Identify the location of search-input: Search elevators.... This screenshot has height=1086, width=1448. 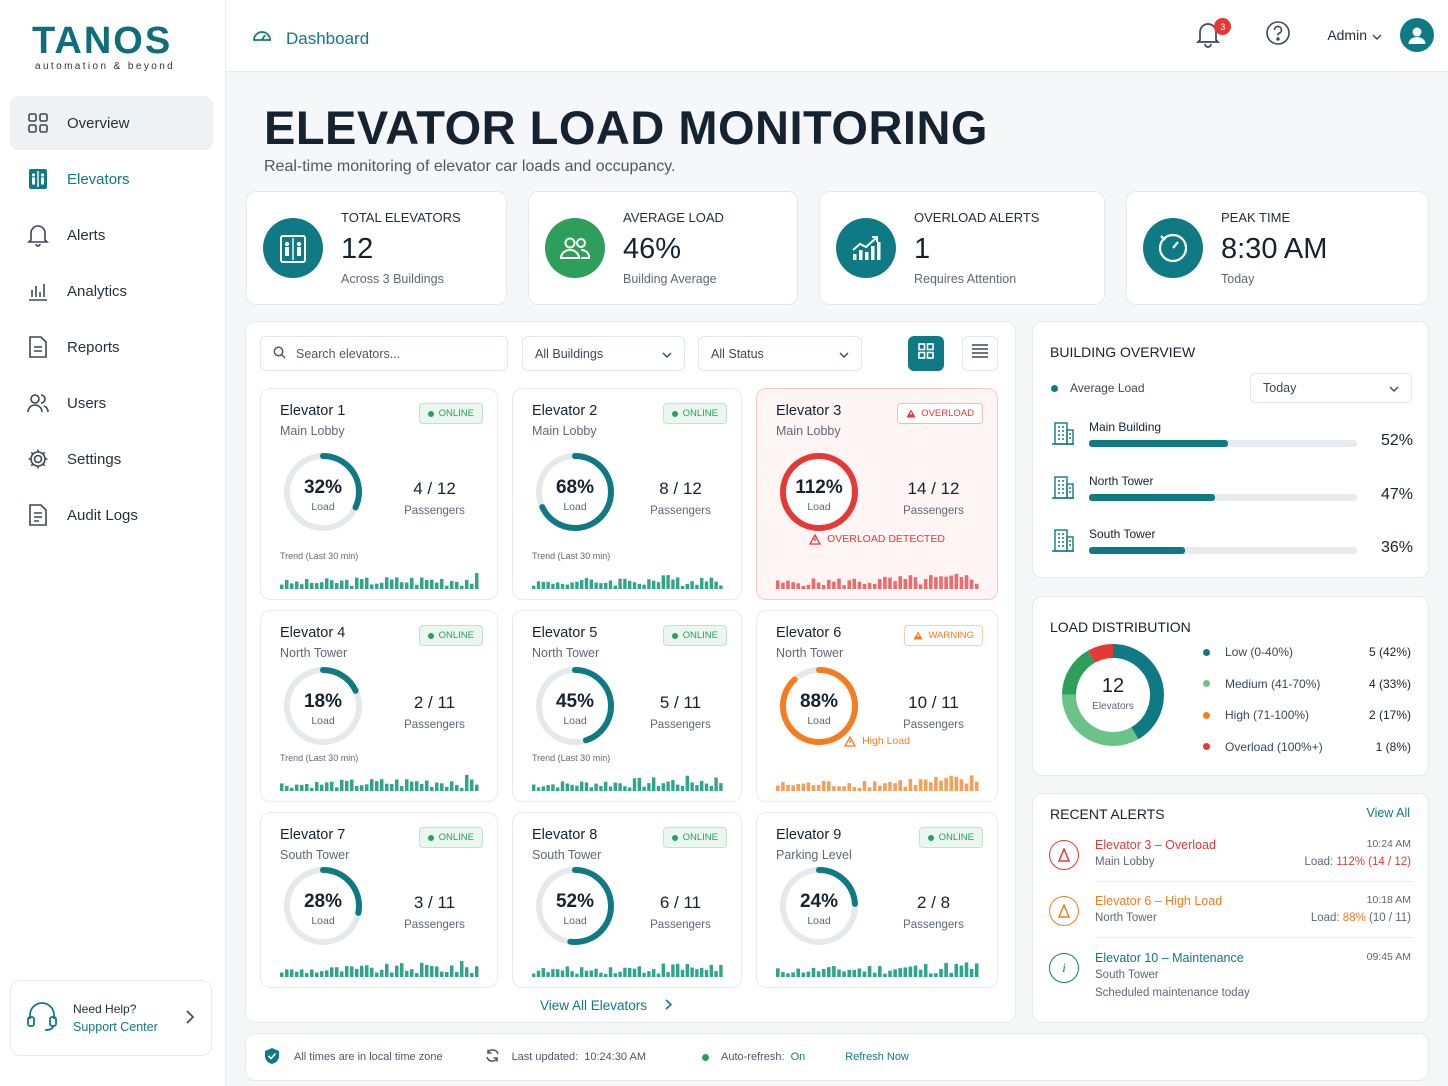
(384, 353).